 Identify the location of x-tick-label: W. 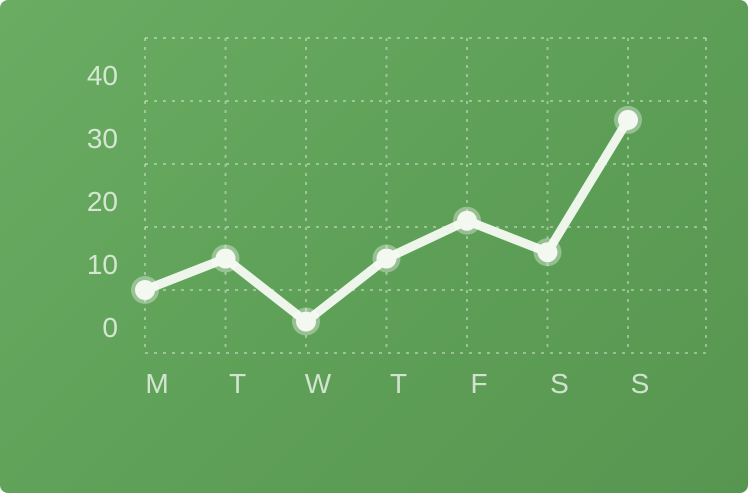
(318, 383).